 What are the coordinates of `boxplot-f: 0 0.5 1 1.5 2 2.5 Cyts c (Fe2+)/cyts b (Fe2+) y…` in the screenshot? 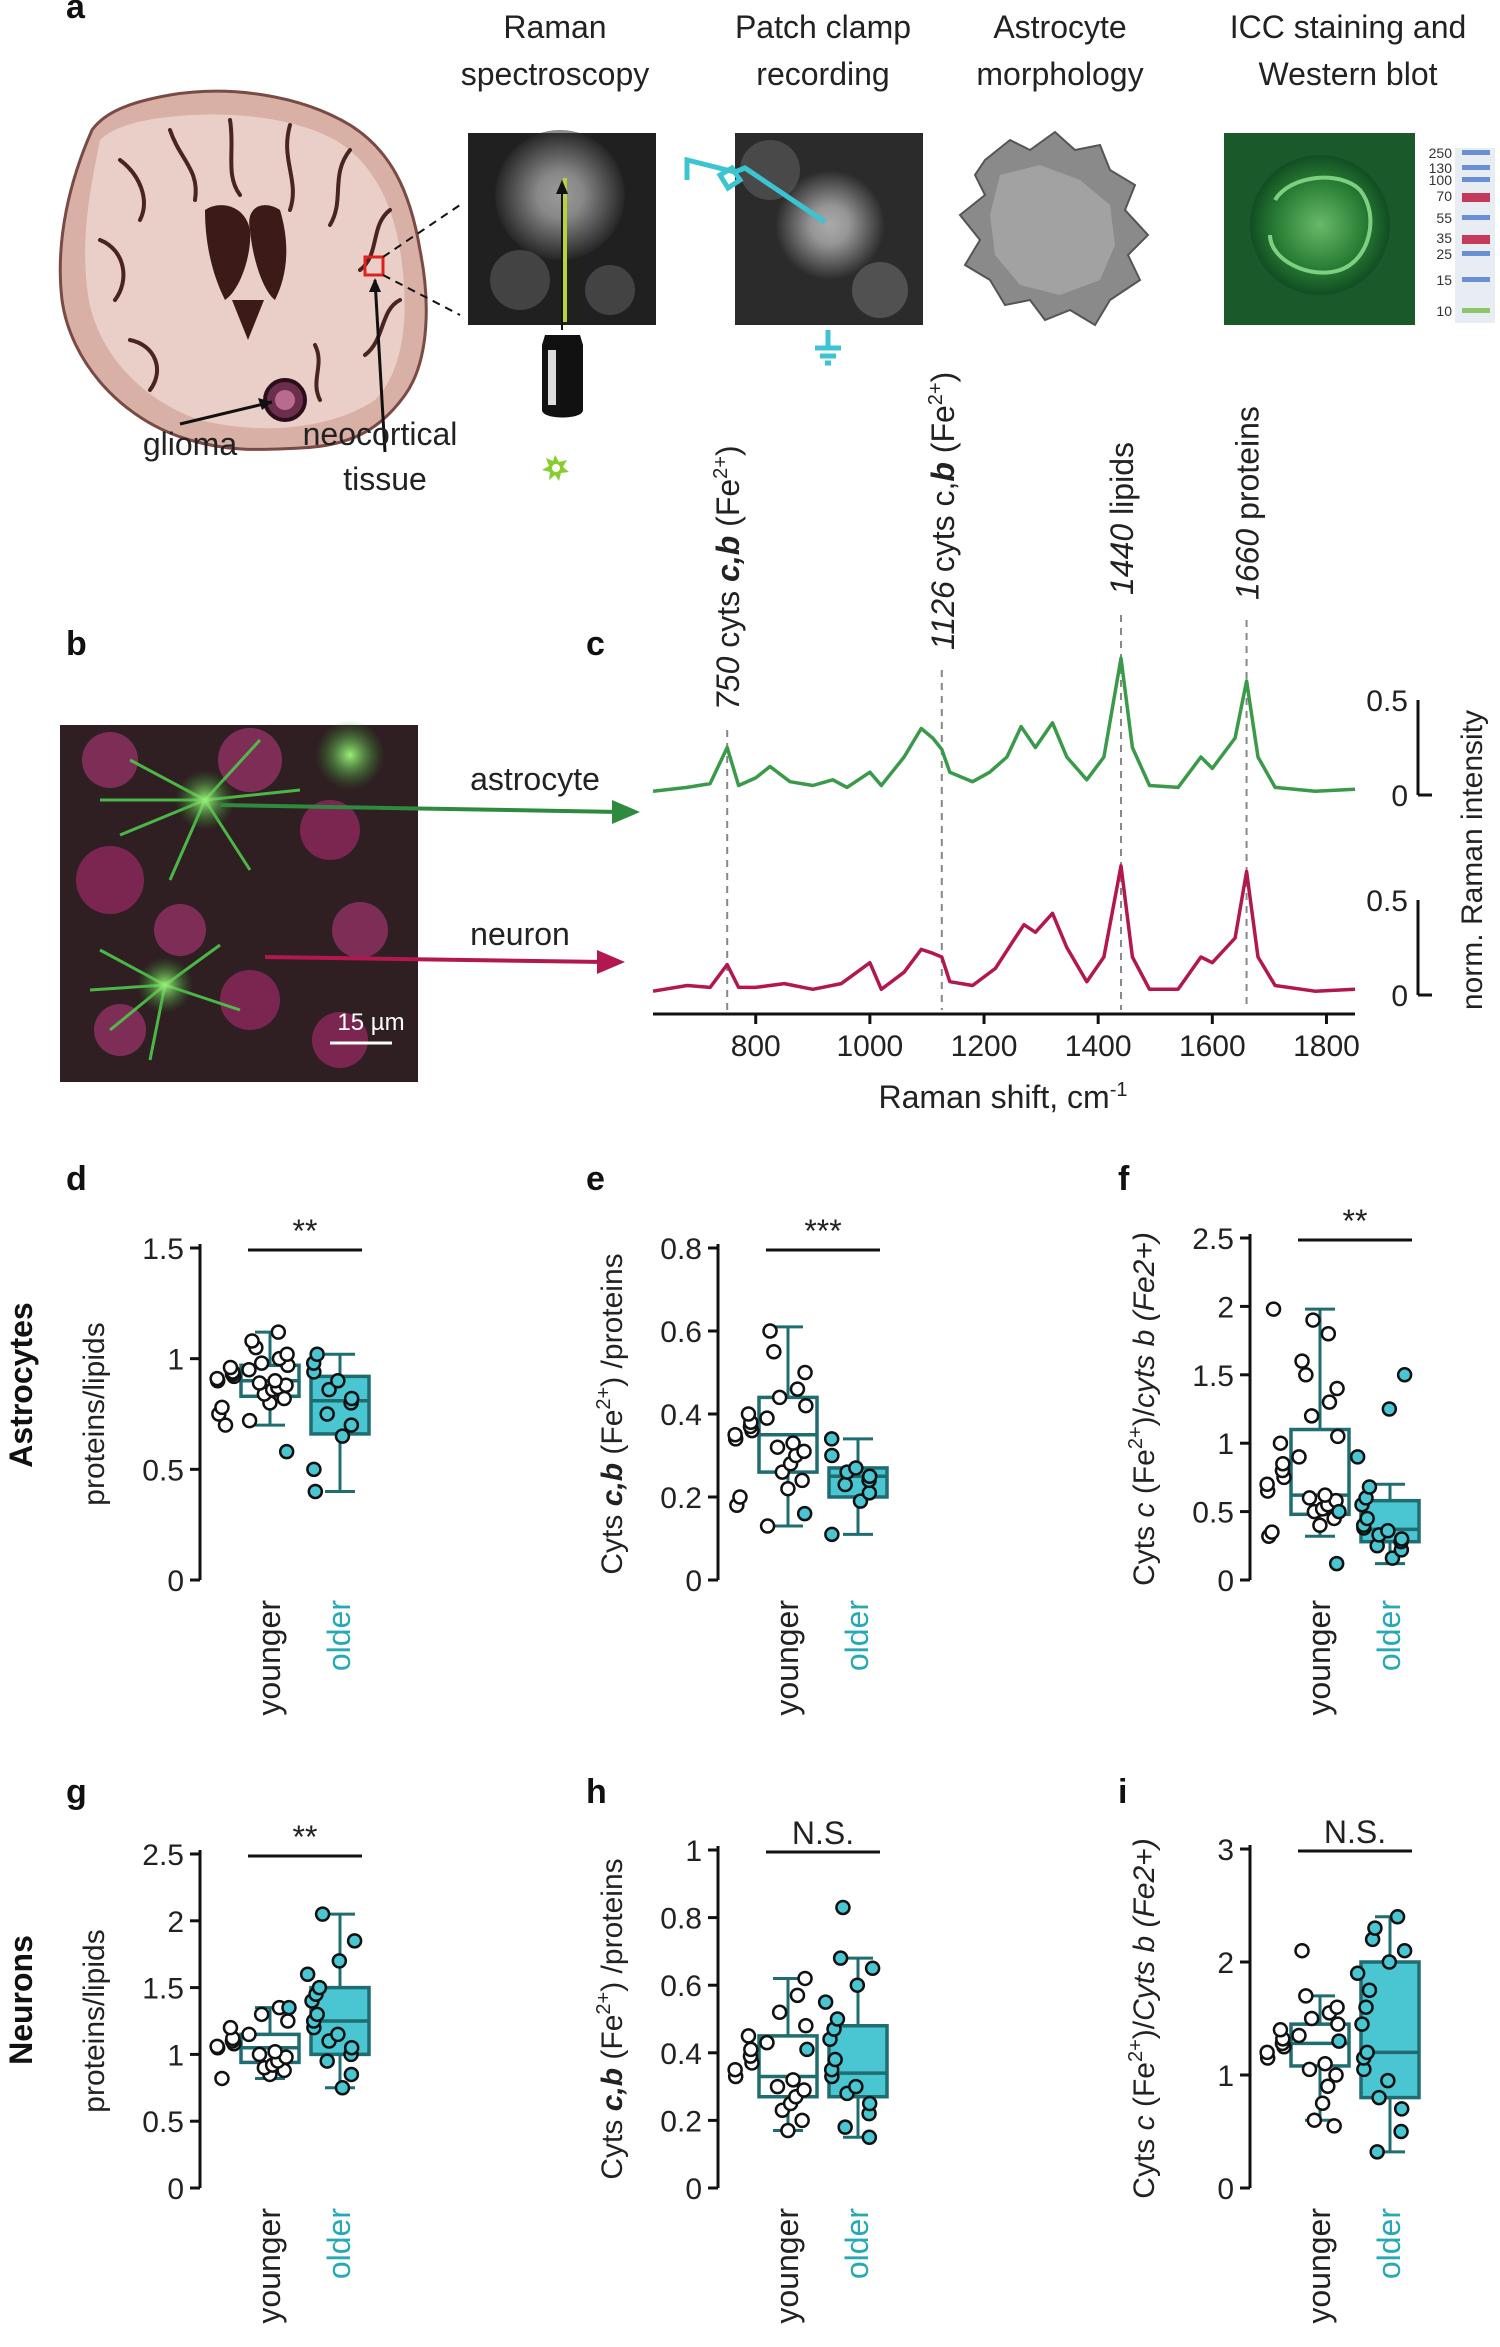 It's located at (1273, 1459).